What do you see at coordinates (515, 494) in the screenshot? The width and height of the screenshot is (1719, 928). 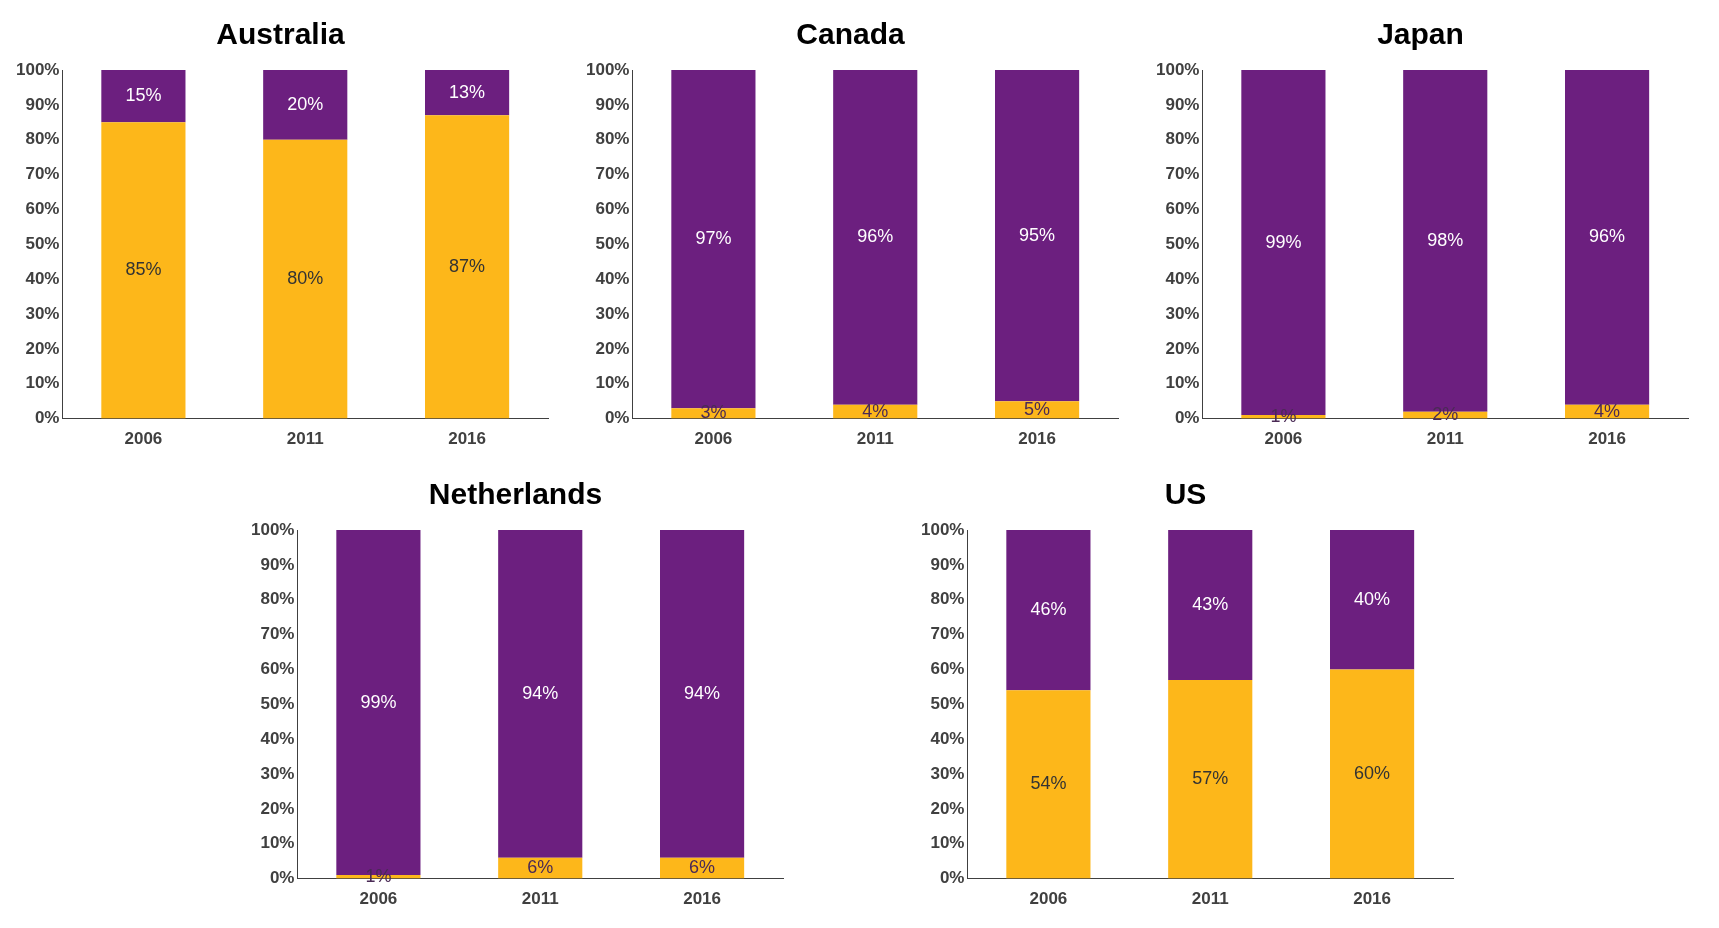 I see `chart-title: Netherlands` at bounding box center [515, 494].